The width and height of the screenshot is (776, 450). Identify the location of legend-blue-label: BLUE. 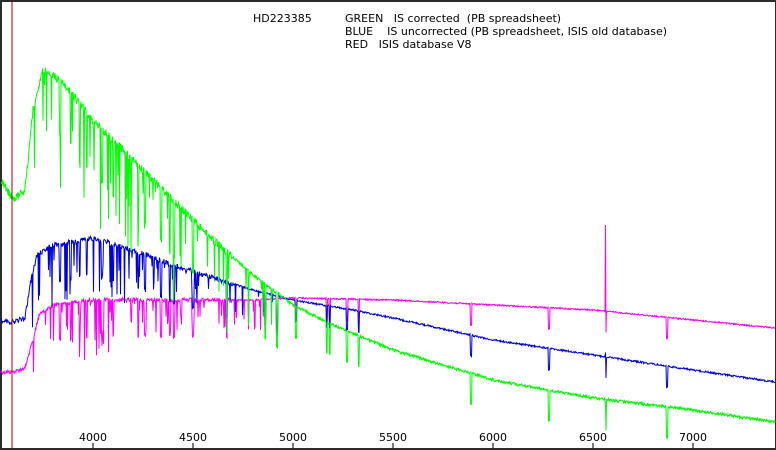
(359, 31).